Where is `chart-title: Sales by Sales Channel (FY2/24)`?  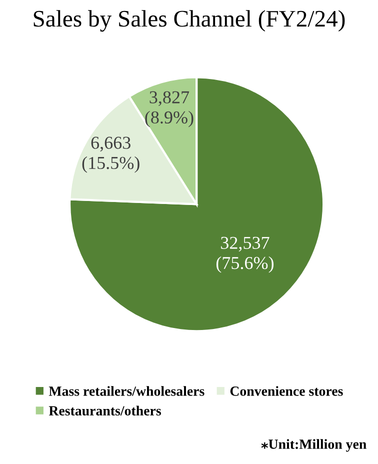 chart-title: Sales by Sales Channel (FY2/24) is located at coordinates (189, 21).